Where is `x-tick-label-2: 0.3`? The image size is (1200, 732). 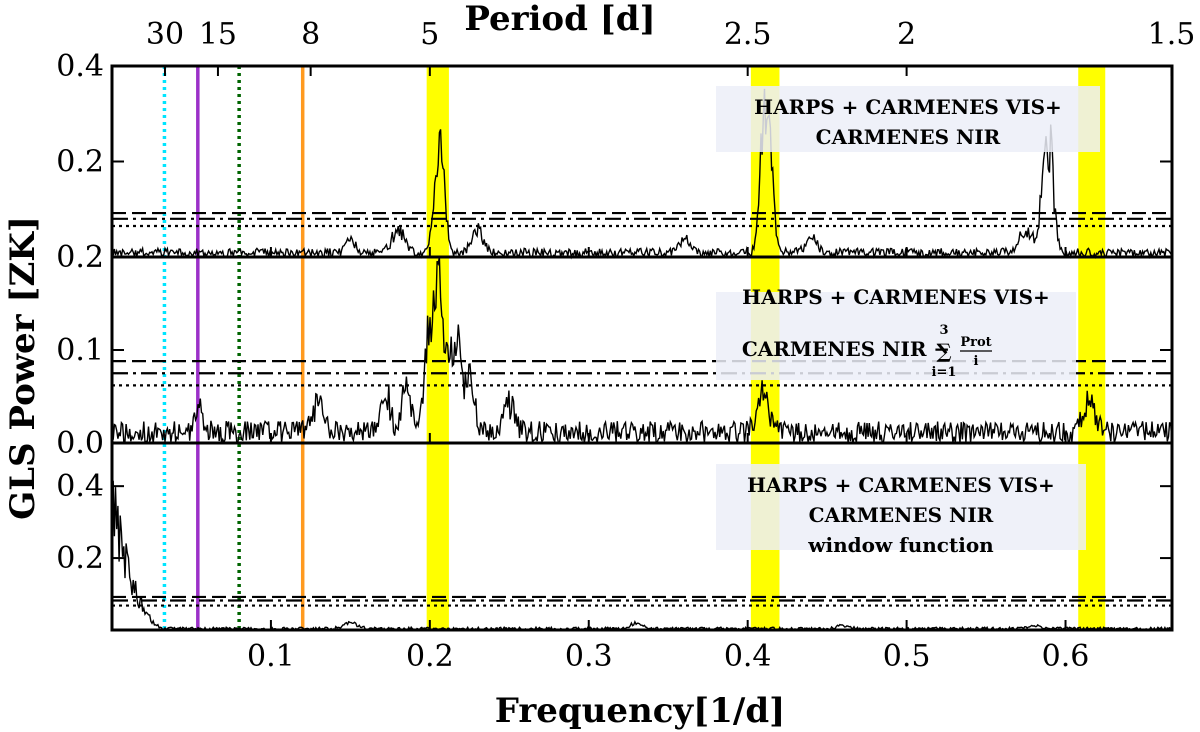
x-tick-label-2: 0.3 is located at coordinates (589, 656).